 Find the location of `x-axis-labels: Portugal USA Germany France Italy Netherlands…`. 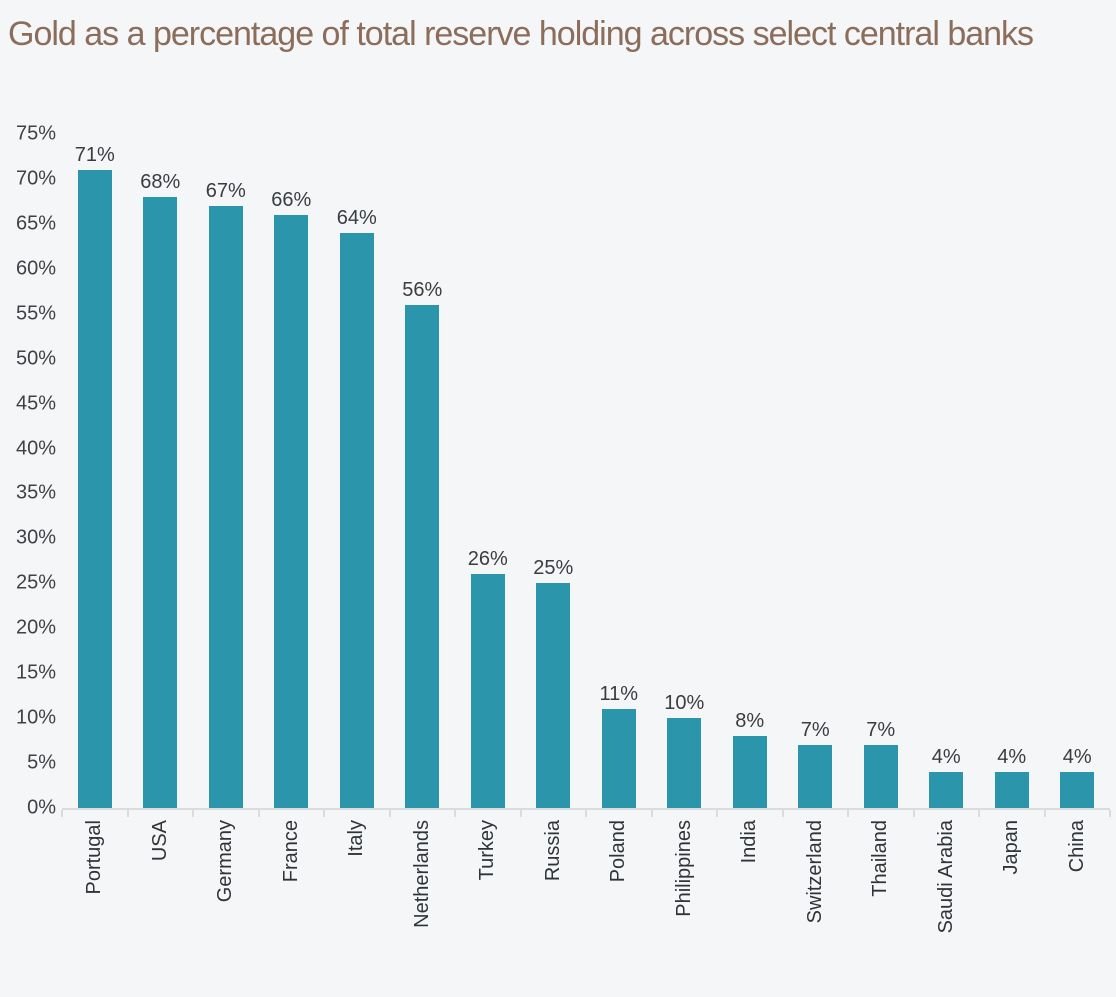

x-axis-labels: Portugal USA Germany France Italy Netherlands… is located at coordinates (586, 879).